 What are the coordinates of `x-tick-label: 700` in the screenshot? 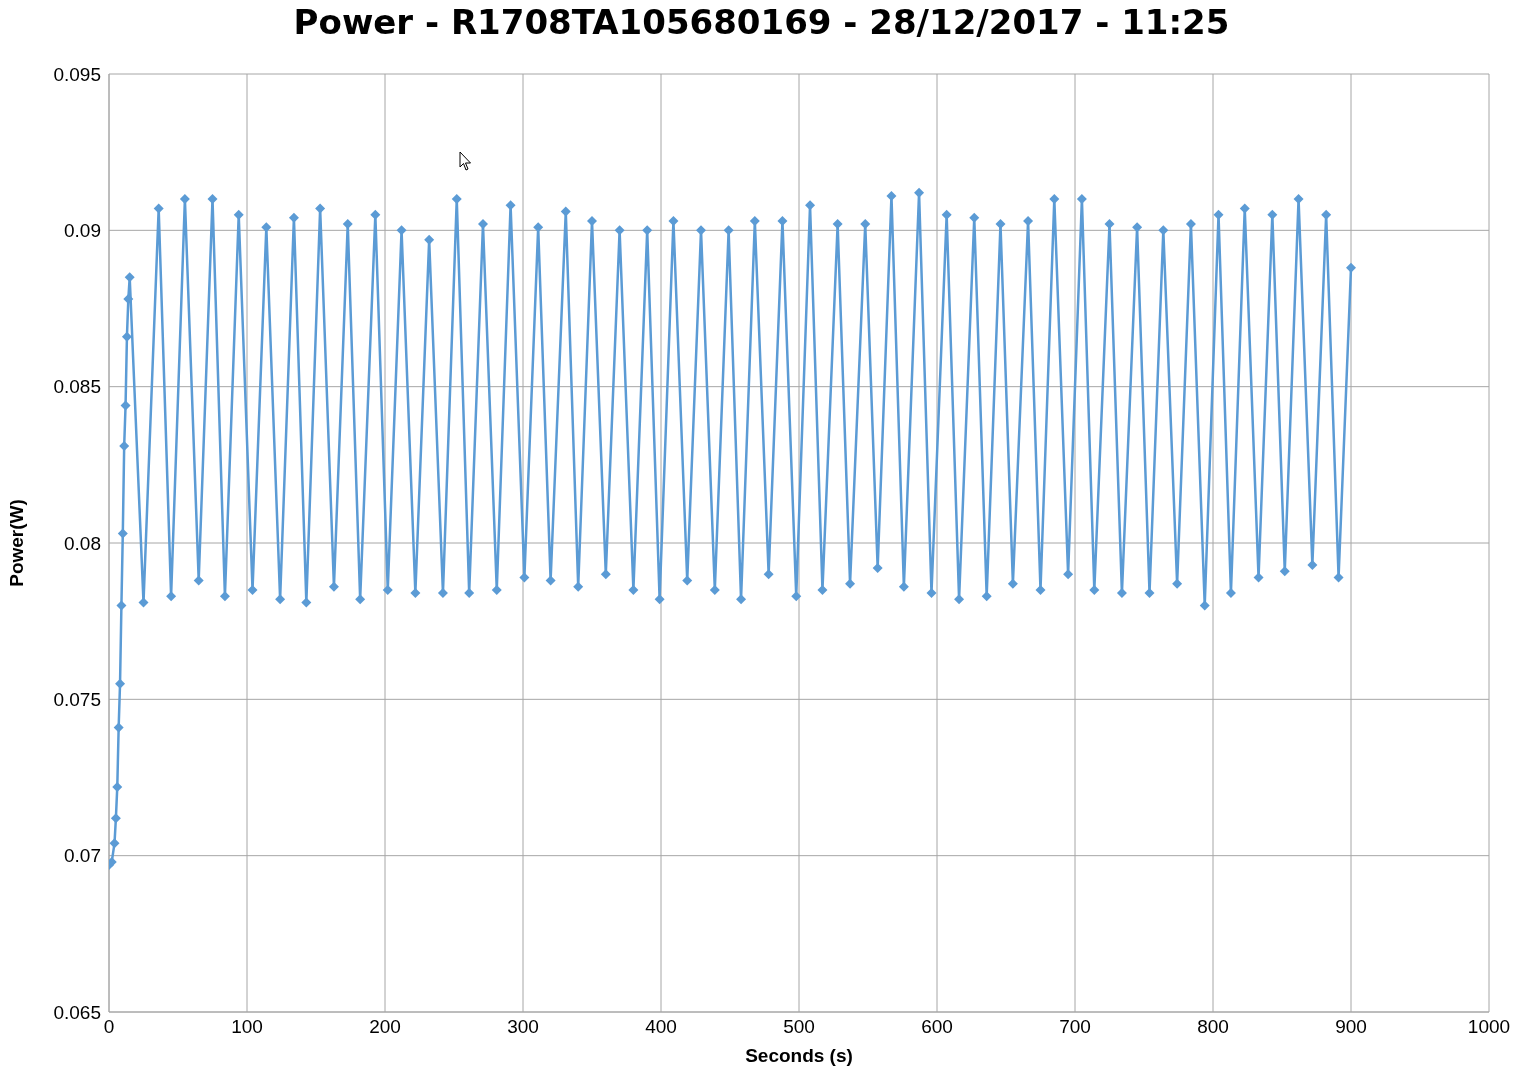 It's located at (1075, 1027).